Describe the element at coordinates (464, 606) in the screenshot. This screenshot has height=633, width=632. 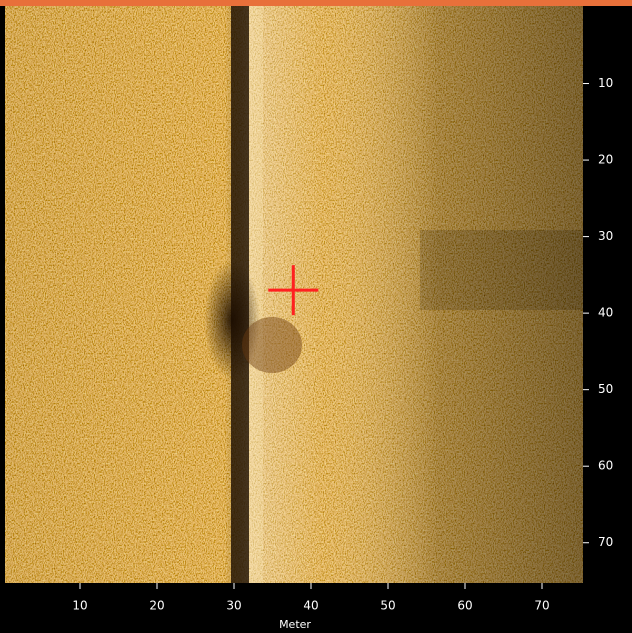
I see `x-tick-label: 60` at that location.